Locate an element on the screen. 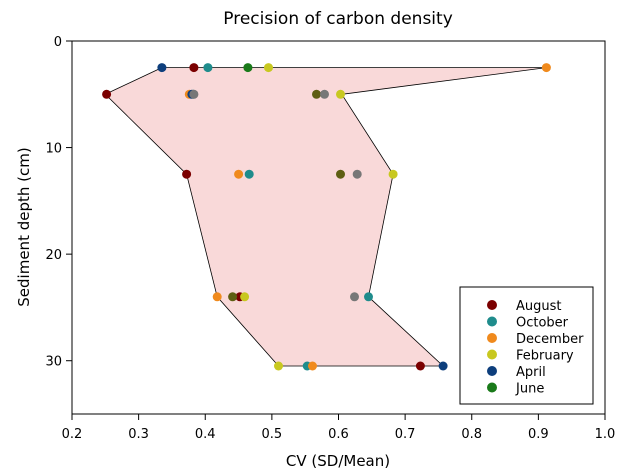 The image size is (620, 471). legend-label: August is located at coordinates (539, 306).